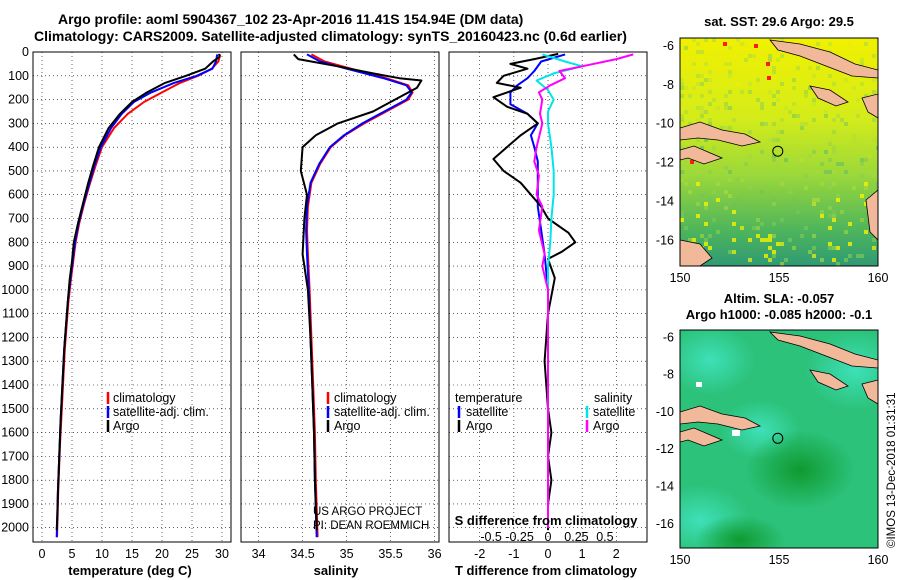 The image size is (900, 580). What do you see at coordinates (192, 554) in the screenshot?
I see `temperature-tick-label: 25` at bounding box center [192, 554].